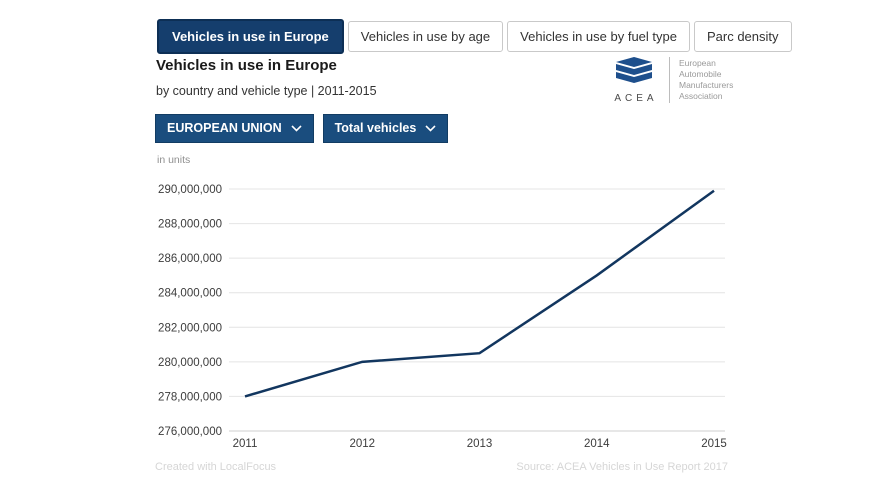 This screenshot has height=493, width=885. What do you see at coordinates (190, 432) in the screenshot?
I see `y-tick-label: 276,000,000` at bounding box center [190, 432].